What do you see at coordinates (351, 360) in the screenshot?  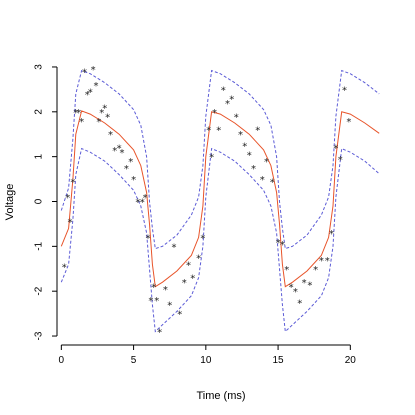 I see `x-tick-label: 20` at bounding box center [351, 360].